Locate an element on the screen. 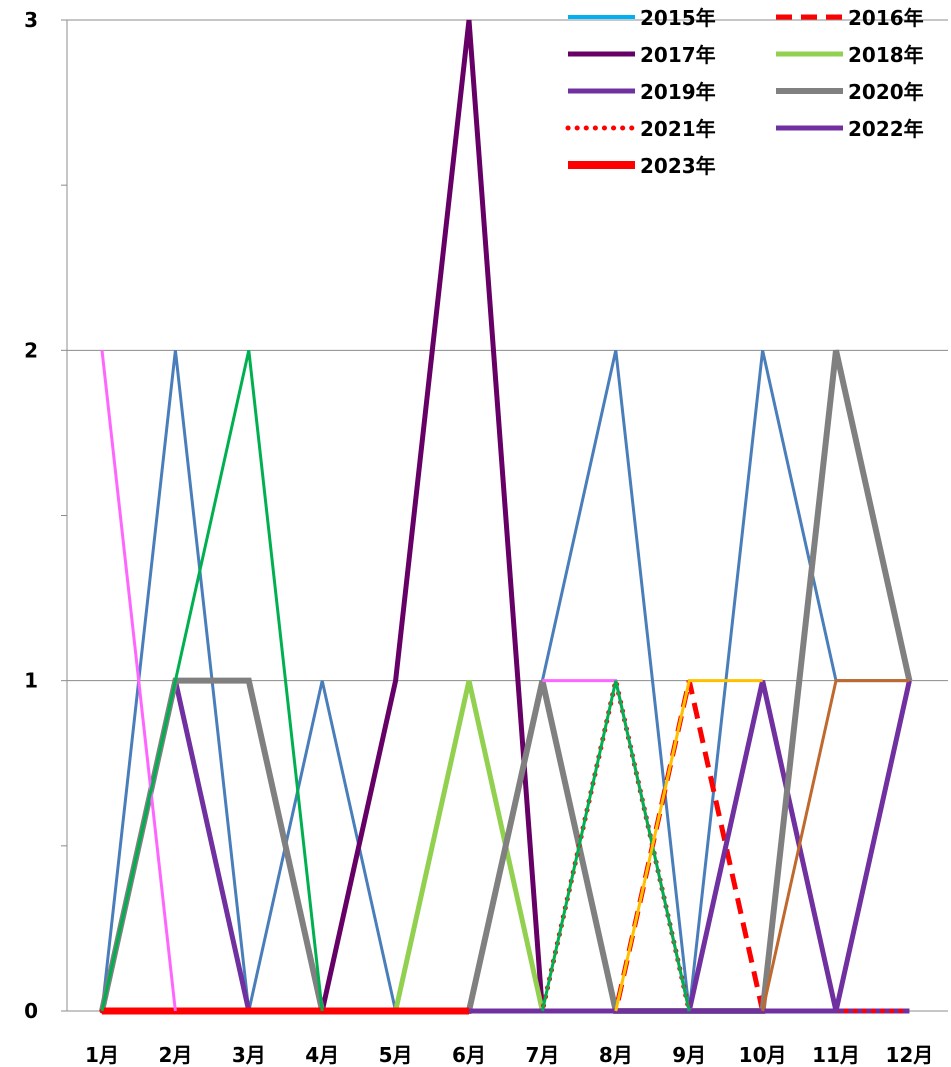 This screenshot has width=951, height=1067. legend-item: 2022年 is located at coordinates (850, 129).